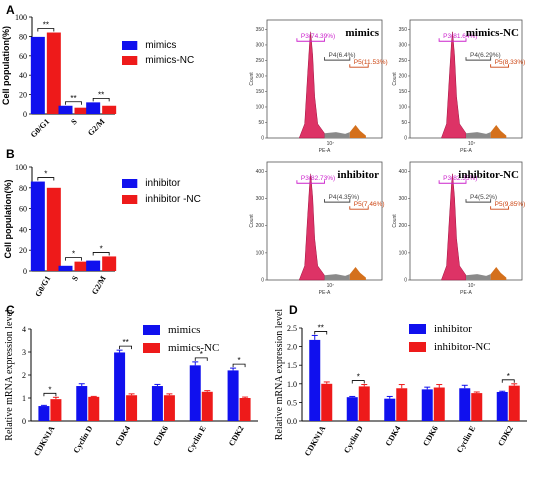 This screenshot has height=500, width=550. What do you see at coordinates (292, 365) in the screenshot?
I see `y-tick-label: 1.5` at bounding box center [292, 365].